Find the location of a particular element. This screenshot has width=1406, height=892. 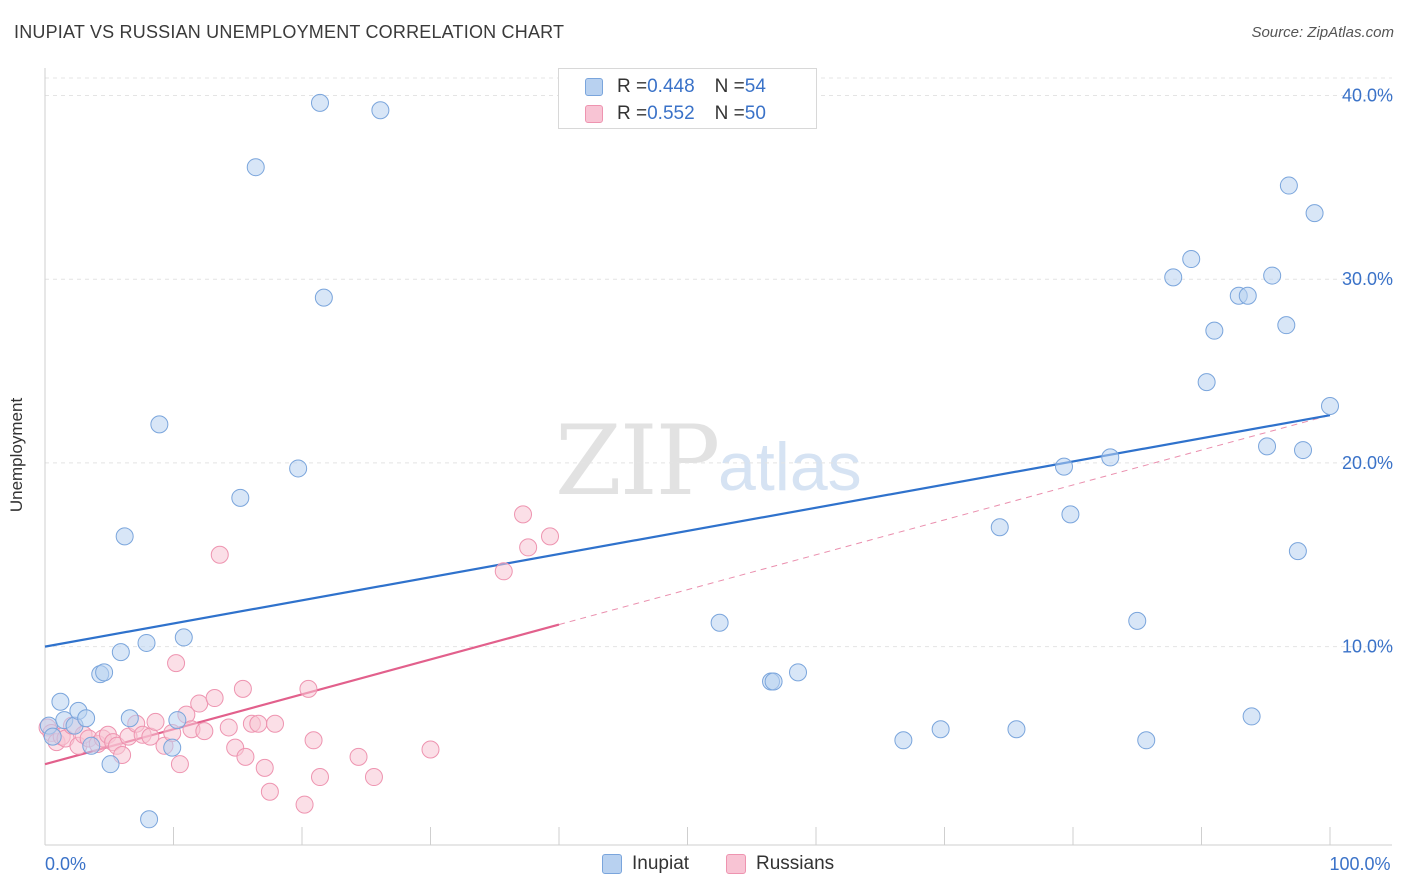

russians-r-value: 0.552 is located at coordinates (671, 113).